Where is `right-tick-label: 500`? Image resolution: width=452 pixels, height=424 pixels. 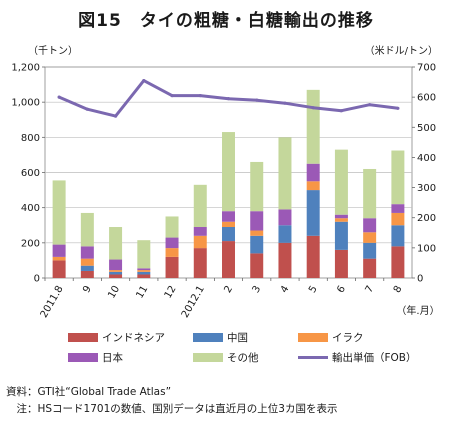
right-tick-label: 500 is located at coordinates (426, 128).